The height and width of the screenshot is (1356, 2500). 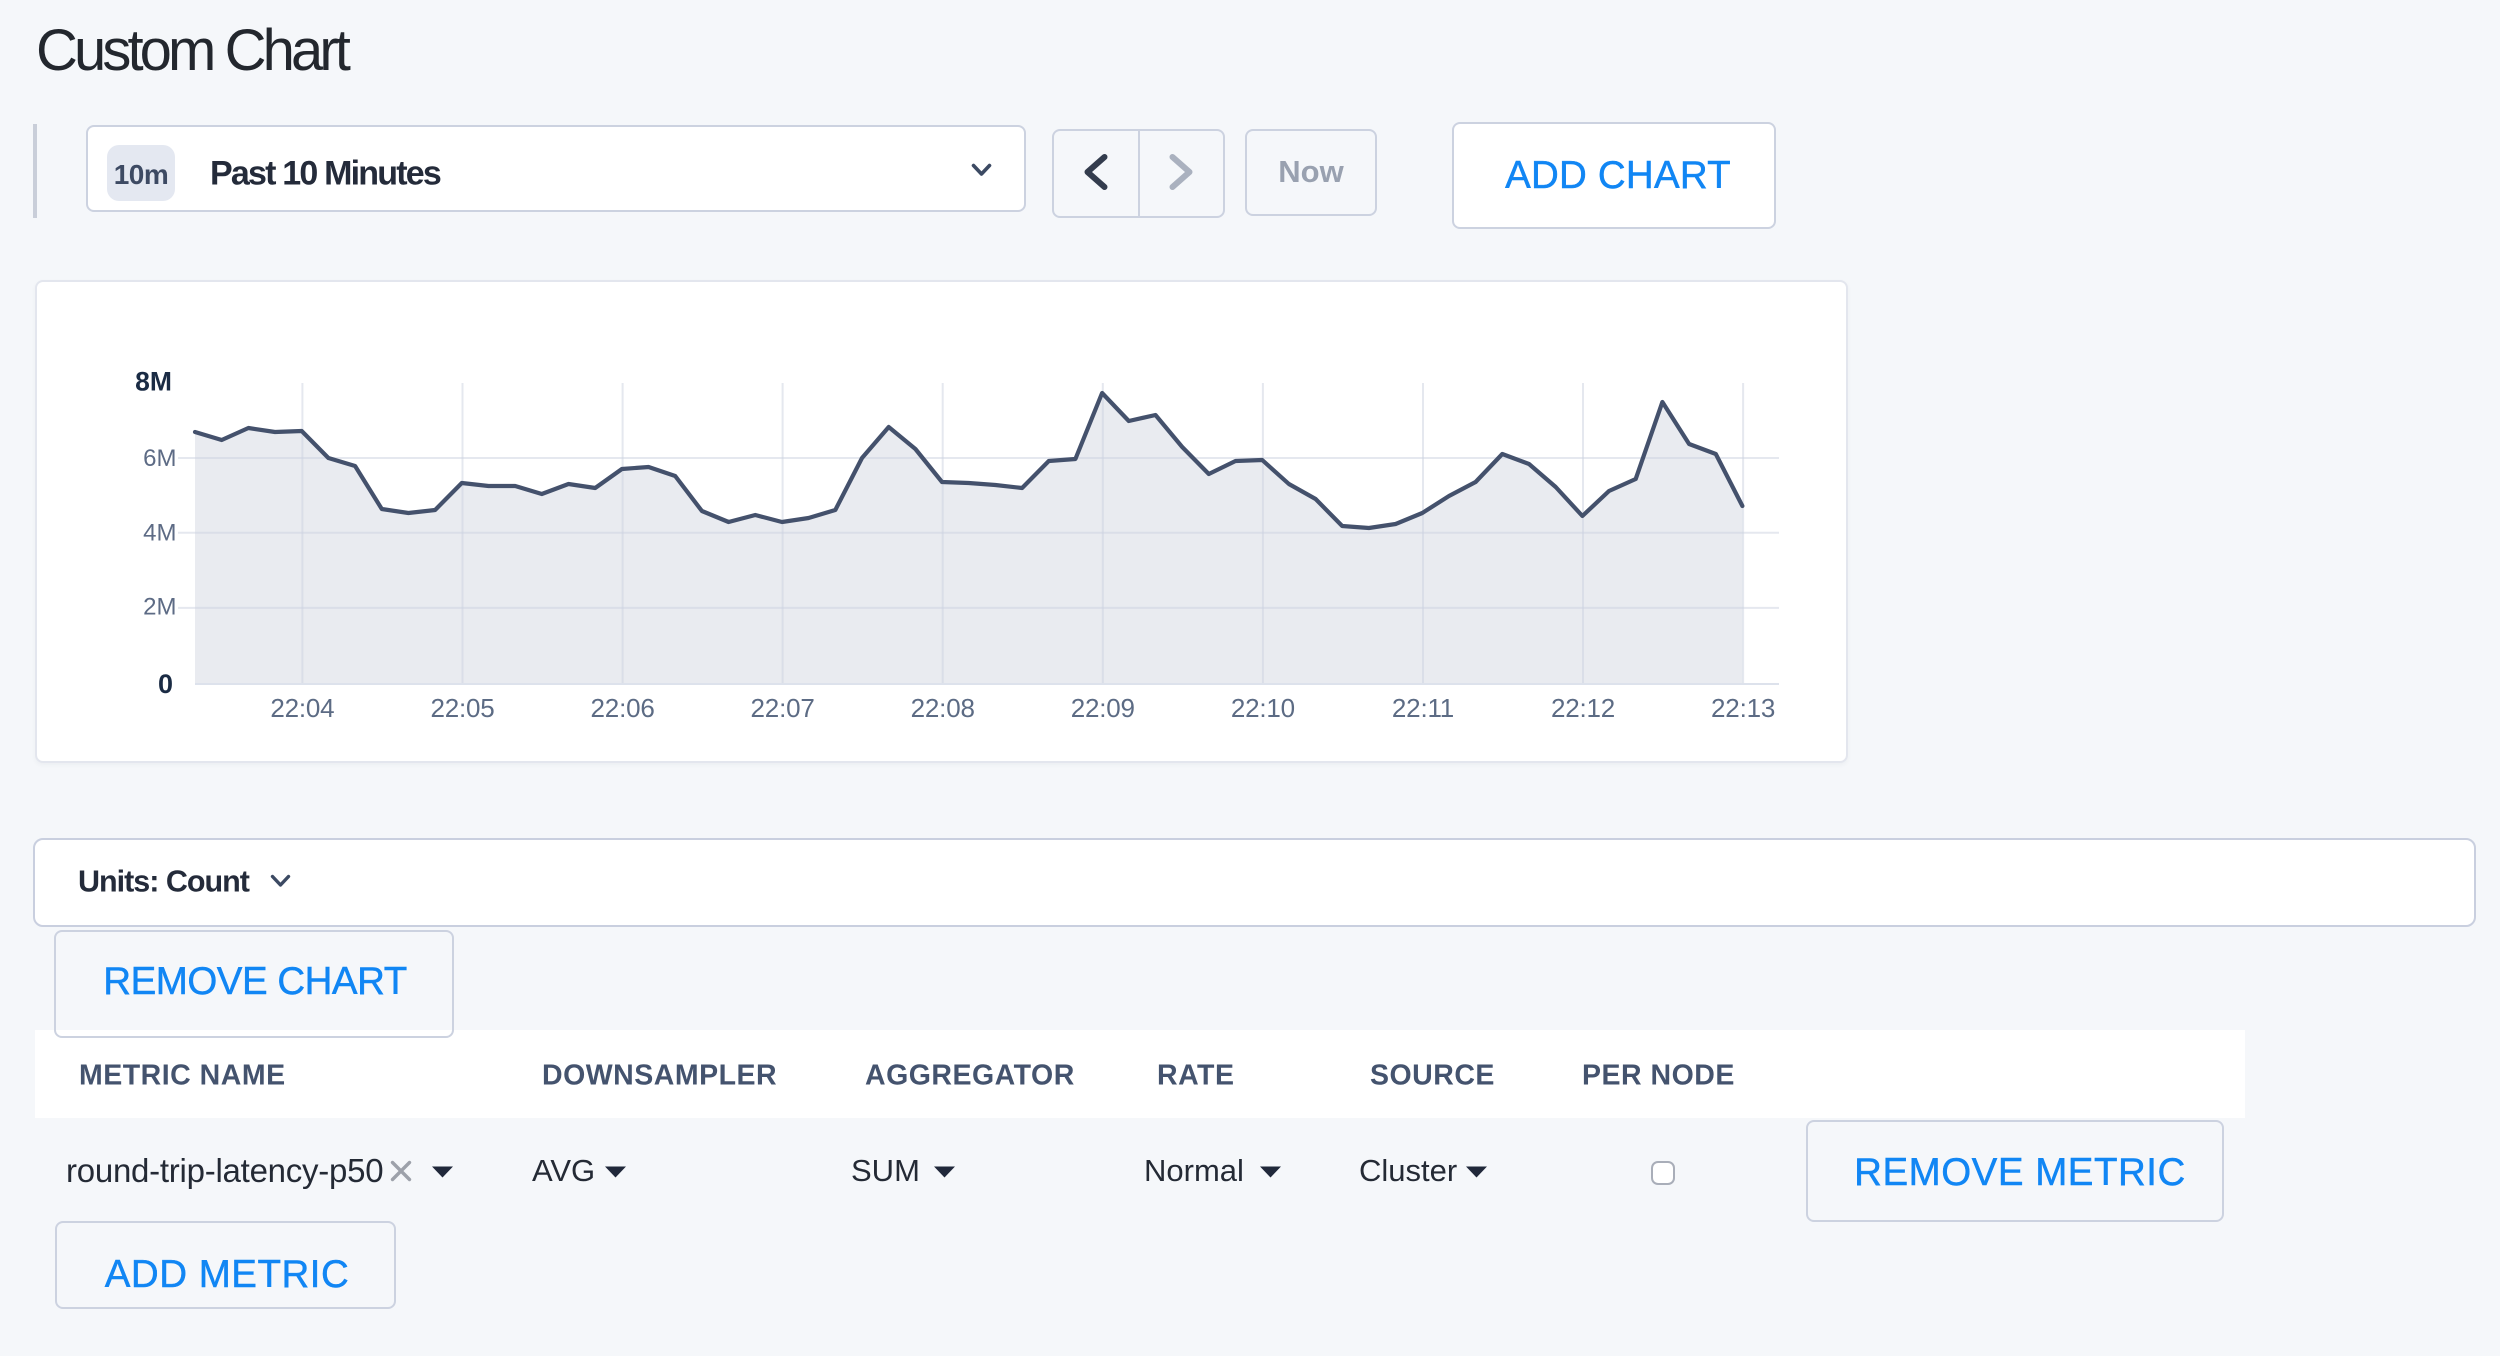 What do you see at coordinates (165, 684) in the screenshot?
I see `svg-text: 0` at bounding box center [165, 684].